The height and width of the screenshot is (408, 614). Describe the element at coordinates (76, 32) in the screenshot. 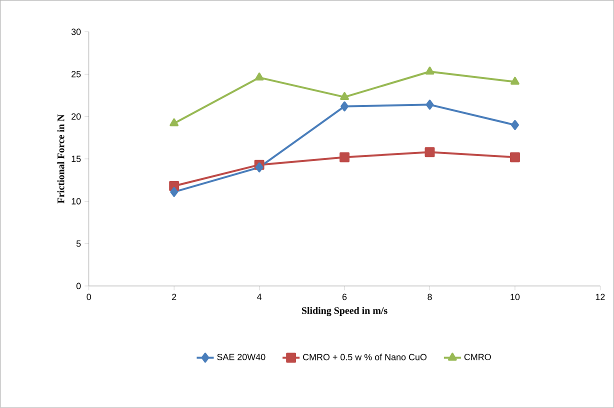

I see `y-tick-label: 30` at that location.